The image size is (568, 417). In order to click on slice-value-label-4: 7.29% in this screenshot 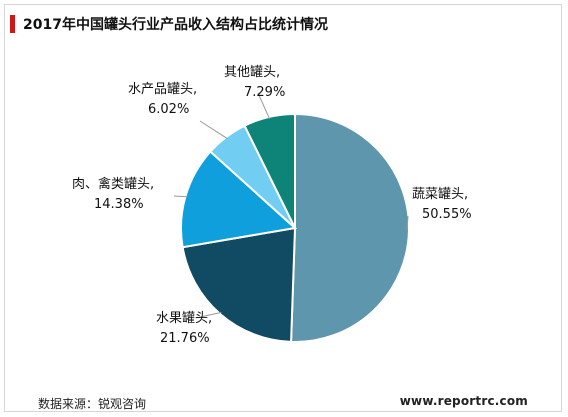, I will do `click(264, 92)`.